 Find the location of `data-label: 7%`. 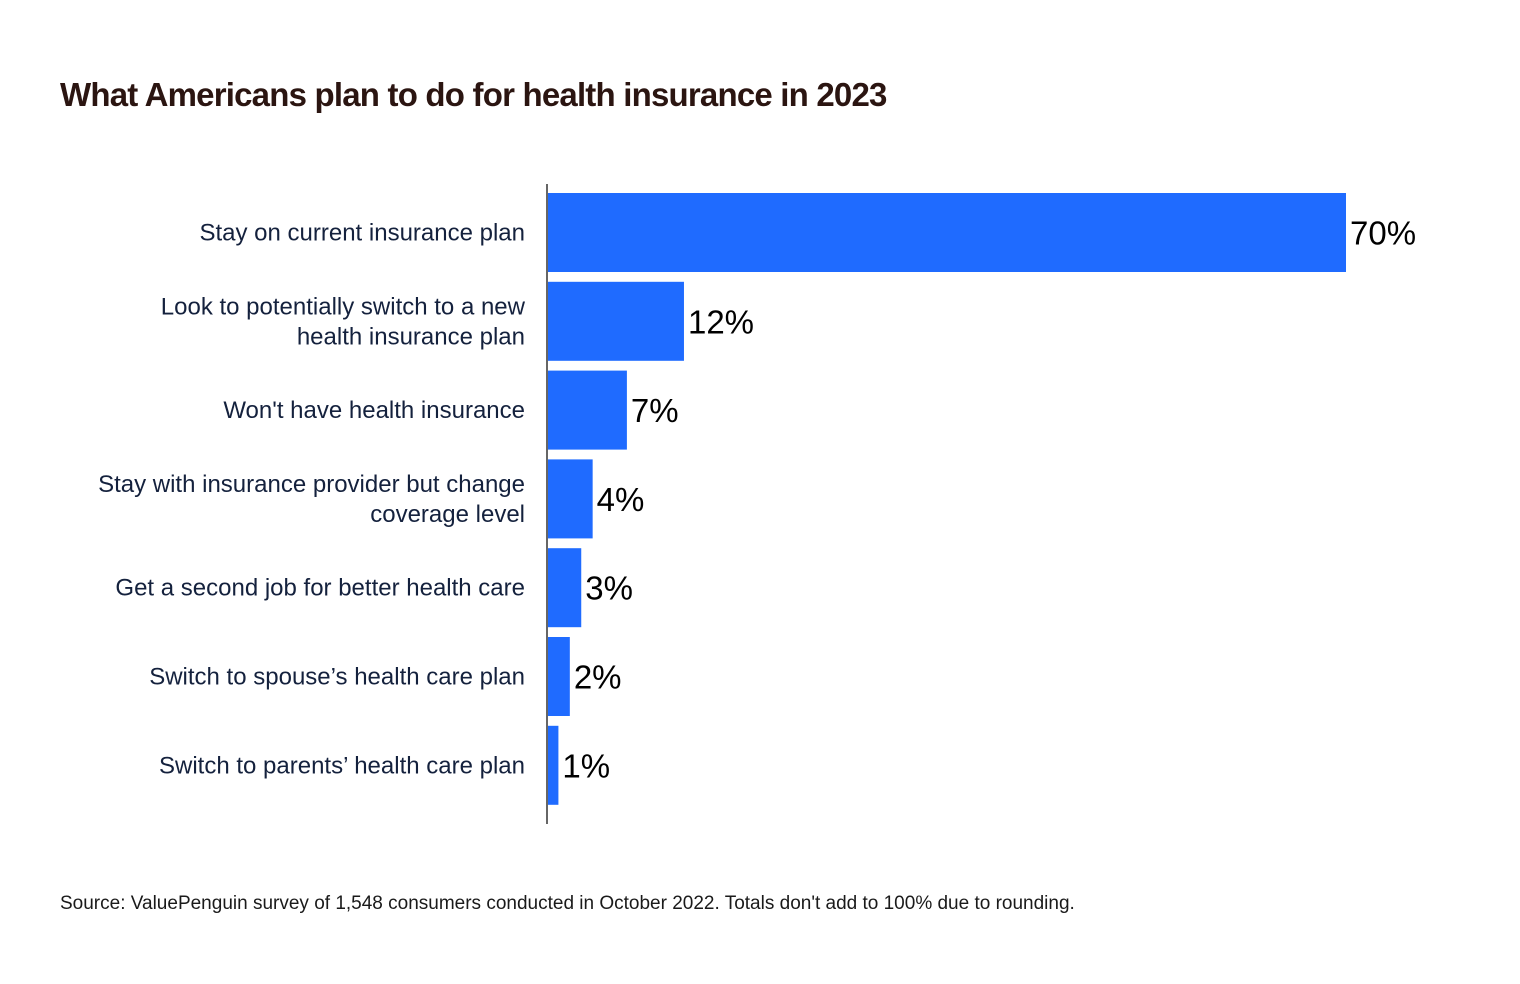

data-label: 7% is located at coordinates (655, 410).